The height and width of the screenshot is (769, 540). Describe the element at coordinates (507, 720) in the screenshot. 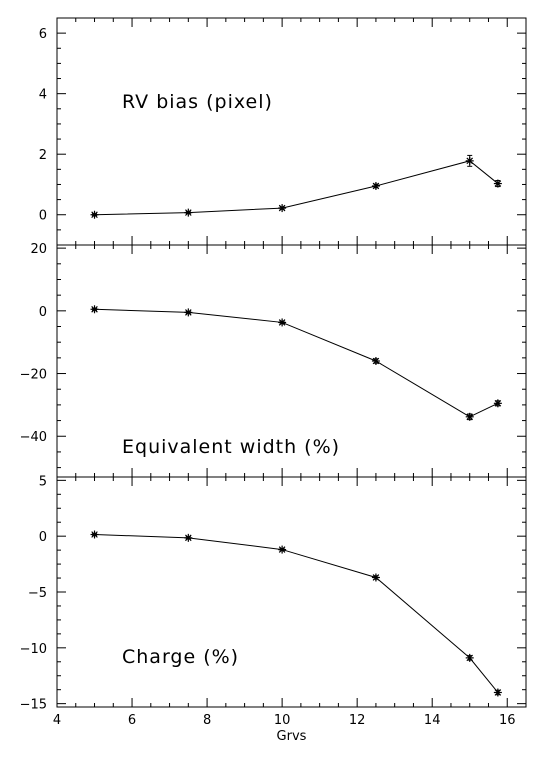

I see `x-tick-label: 16` at that location.